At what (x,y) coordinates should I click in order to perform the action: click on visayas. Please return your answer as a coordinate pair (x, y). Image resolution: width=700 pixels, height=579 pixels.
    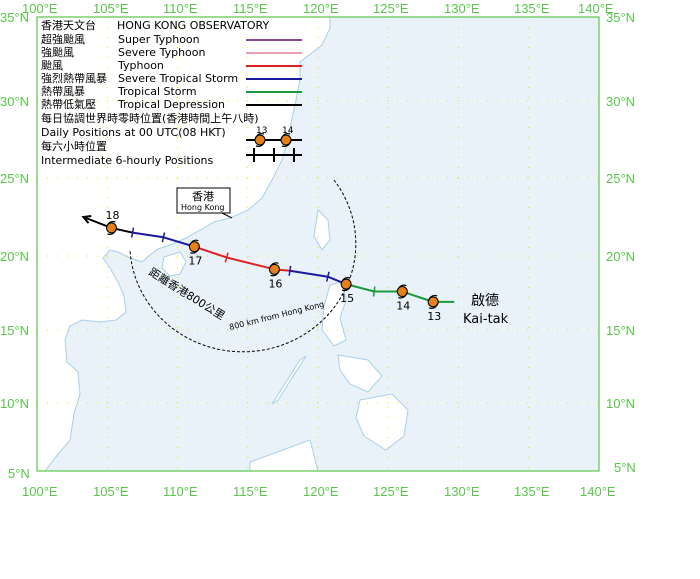
    Looking at the image, I should click on (360, 373).